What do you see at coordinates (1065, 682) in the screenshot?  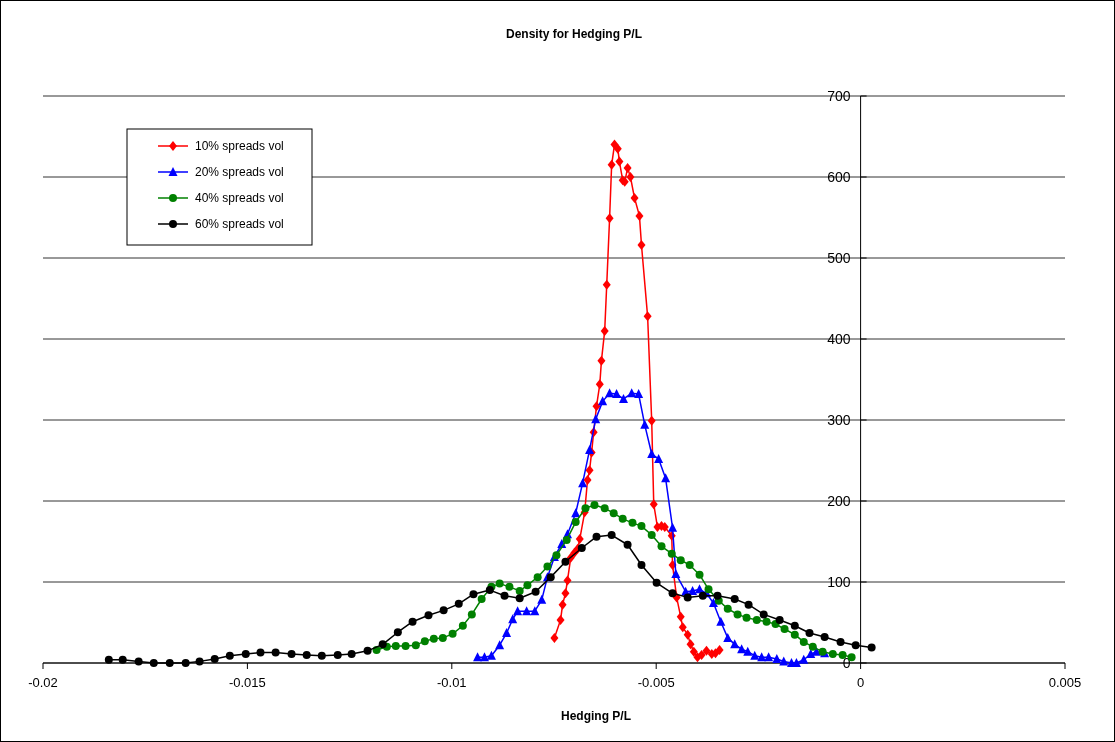 I see `x-tick-label: 0.005` at bounding box center [1065, 682].